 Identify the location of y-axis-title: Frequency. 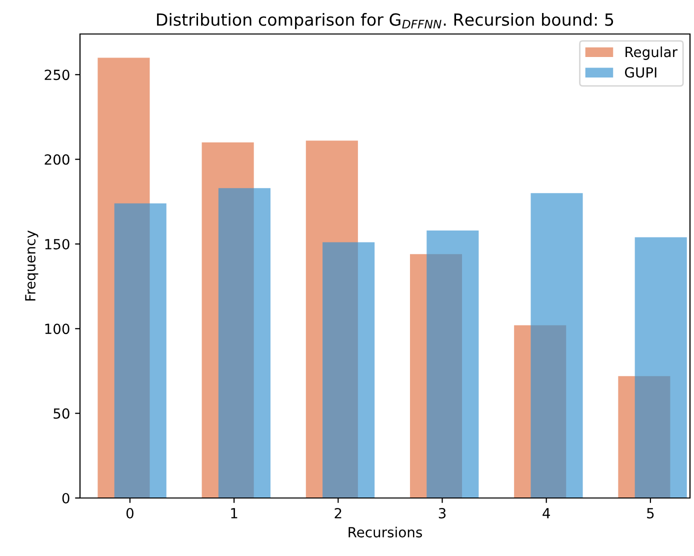
(31, 265).